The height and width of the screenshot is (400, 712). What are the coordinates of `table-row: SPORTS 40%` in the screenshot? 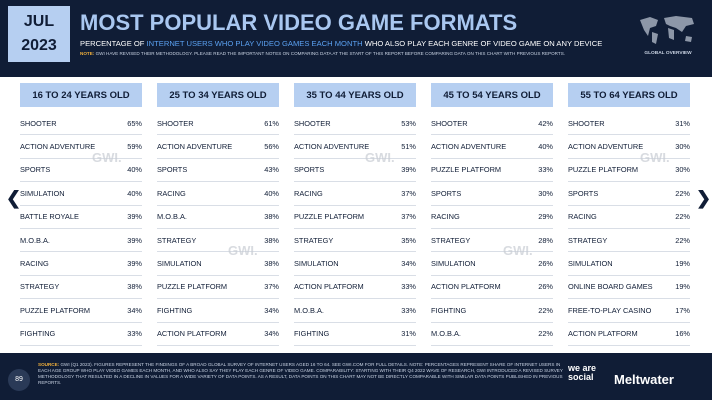 It's located at (81, 171).